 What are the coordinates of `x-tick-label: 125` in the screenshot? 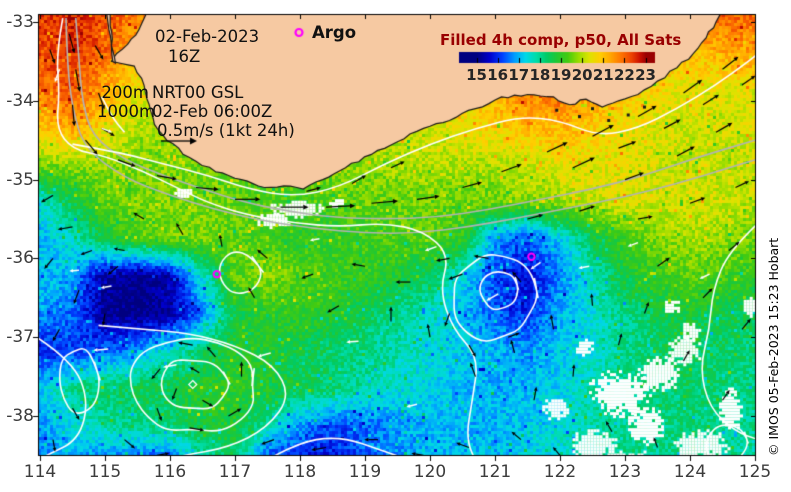 It's located at (755, 472).